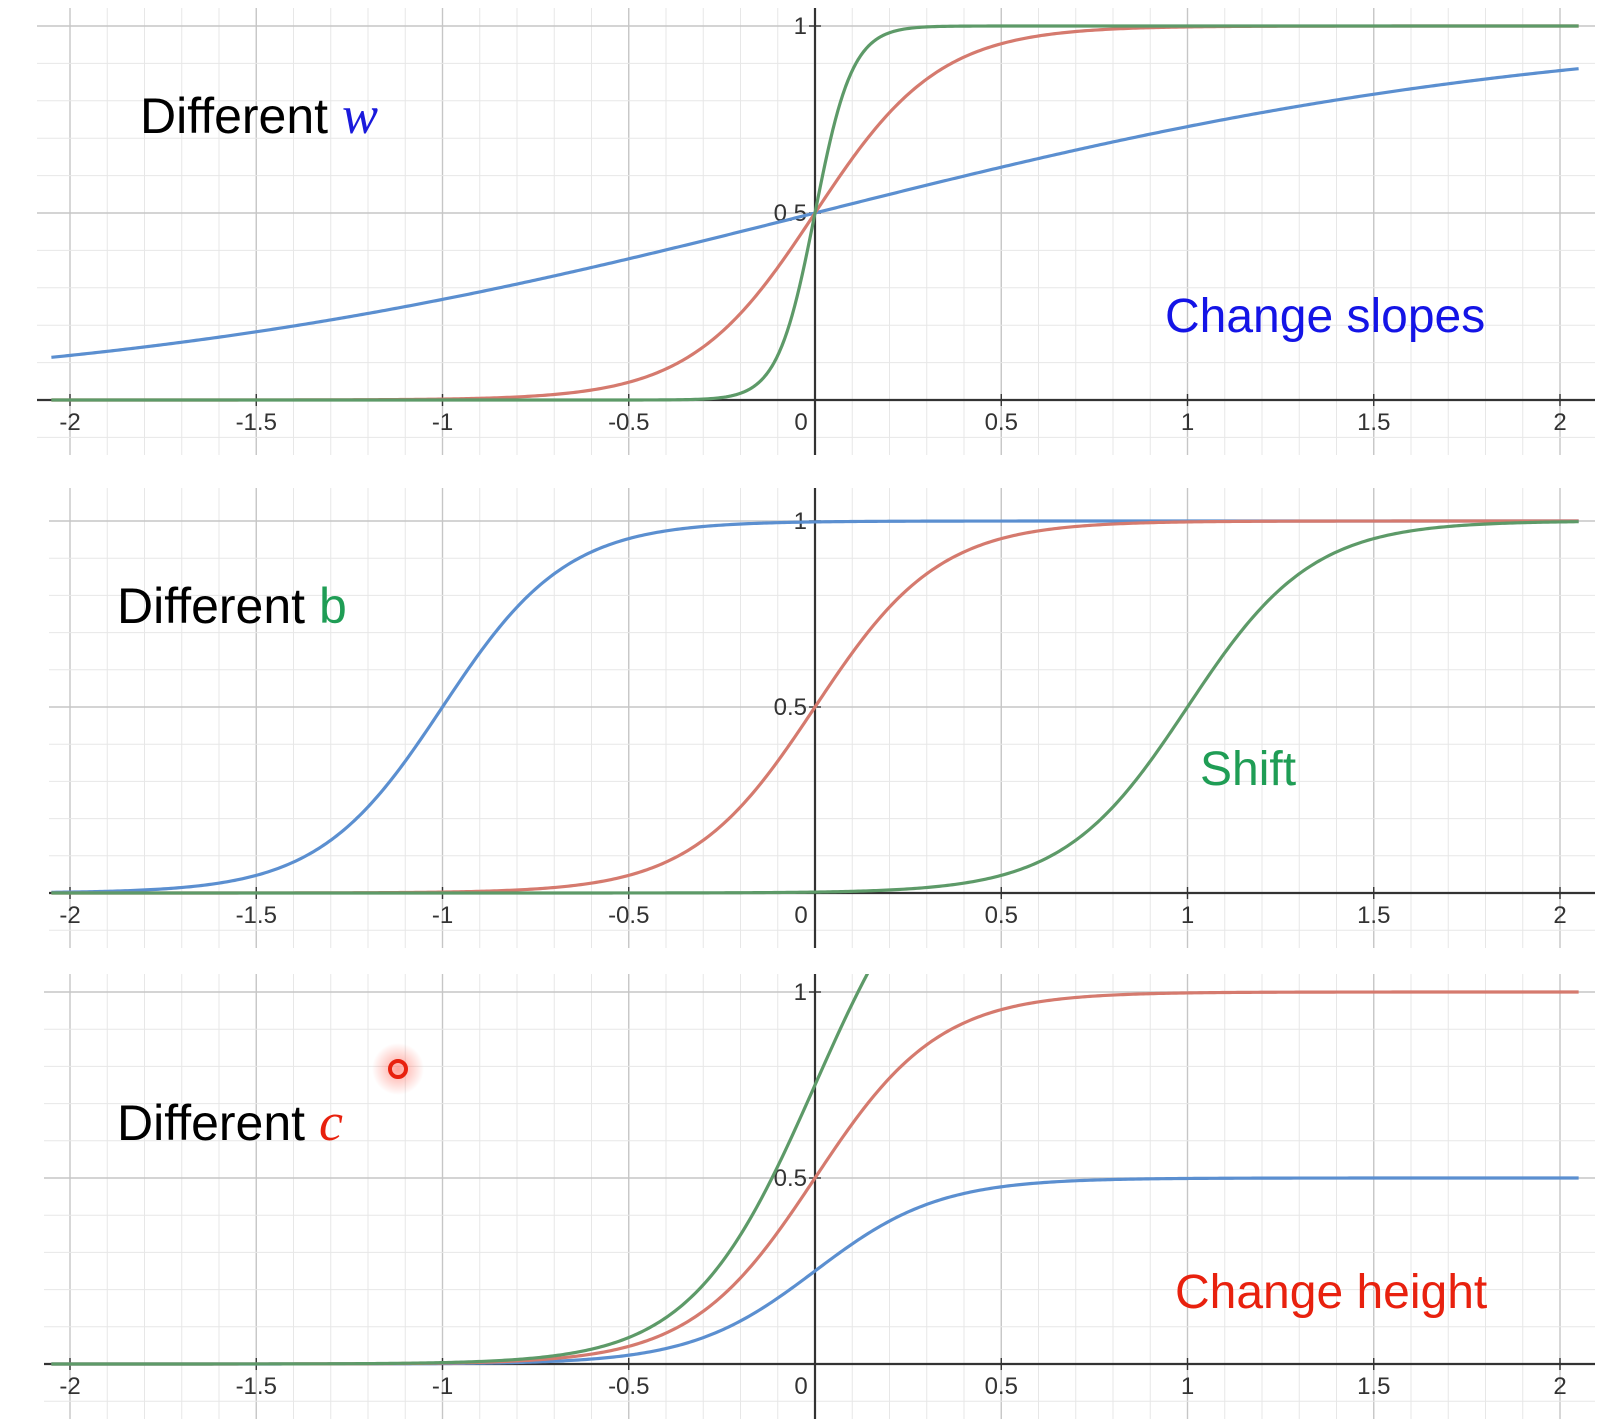  I want to click on panel2-note: Shift, so click(1248, 769).